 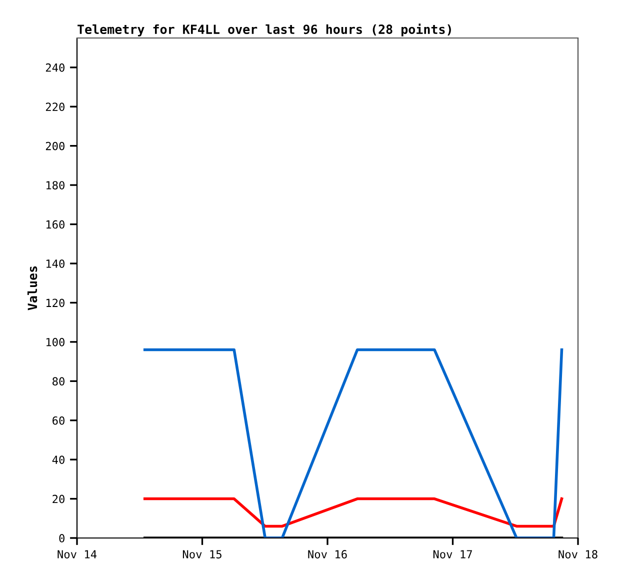 What do you see at coordinates (55, 146) in the screenshot?
I see `y-tick-label: 200` at bounding box center [55, 146].